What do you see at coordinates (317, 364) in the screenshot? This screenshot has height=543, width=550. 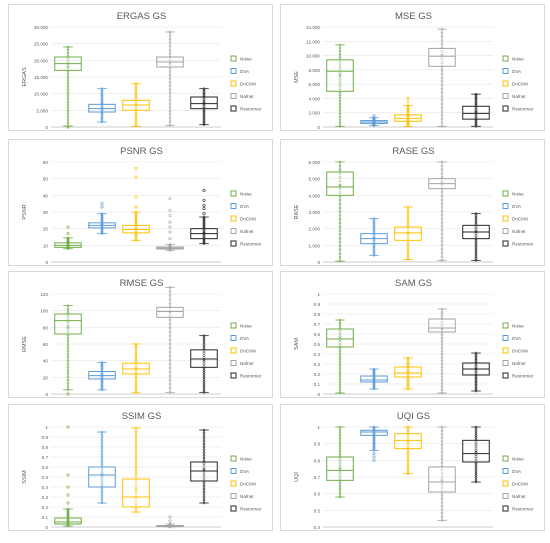 I see `y-tick-label: 0.3` at bounding box center [317, 364].